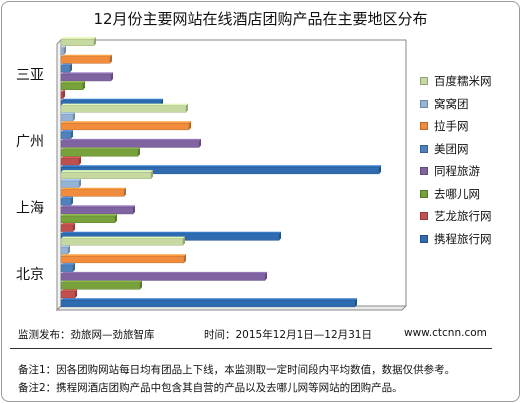  Describe the element at coordinates (30, 208) in the screenshot. I see `category-label: 上海` at that location.